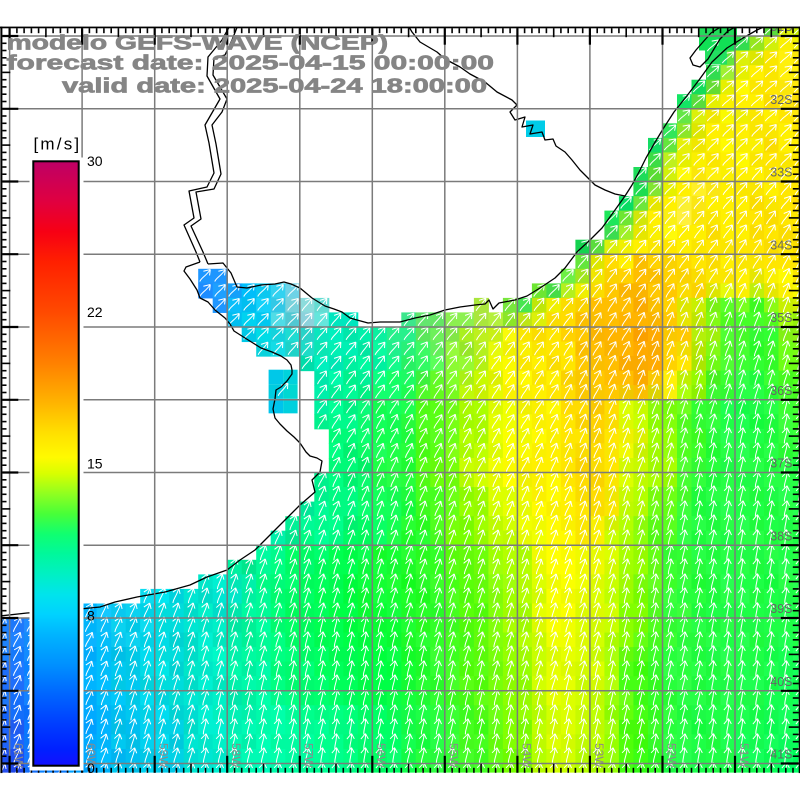 The height and width of the screenshot is (800, 800). I want to click on svg-text: 22, so click(95, 312).